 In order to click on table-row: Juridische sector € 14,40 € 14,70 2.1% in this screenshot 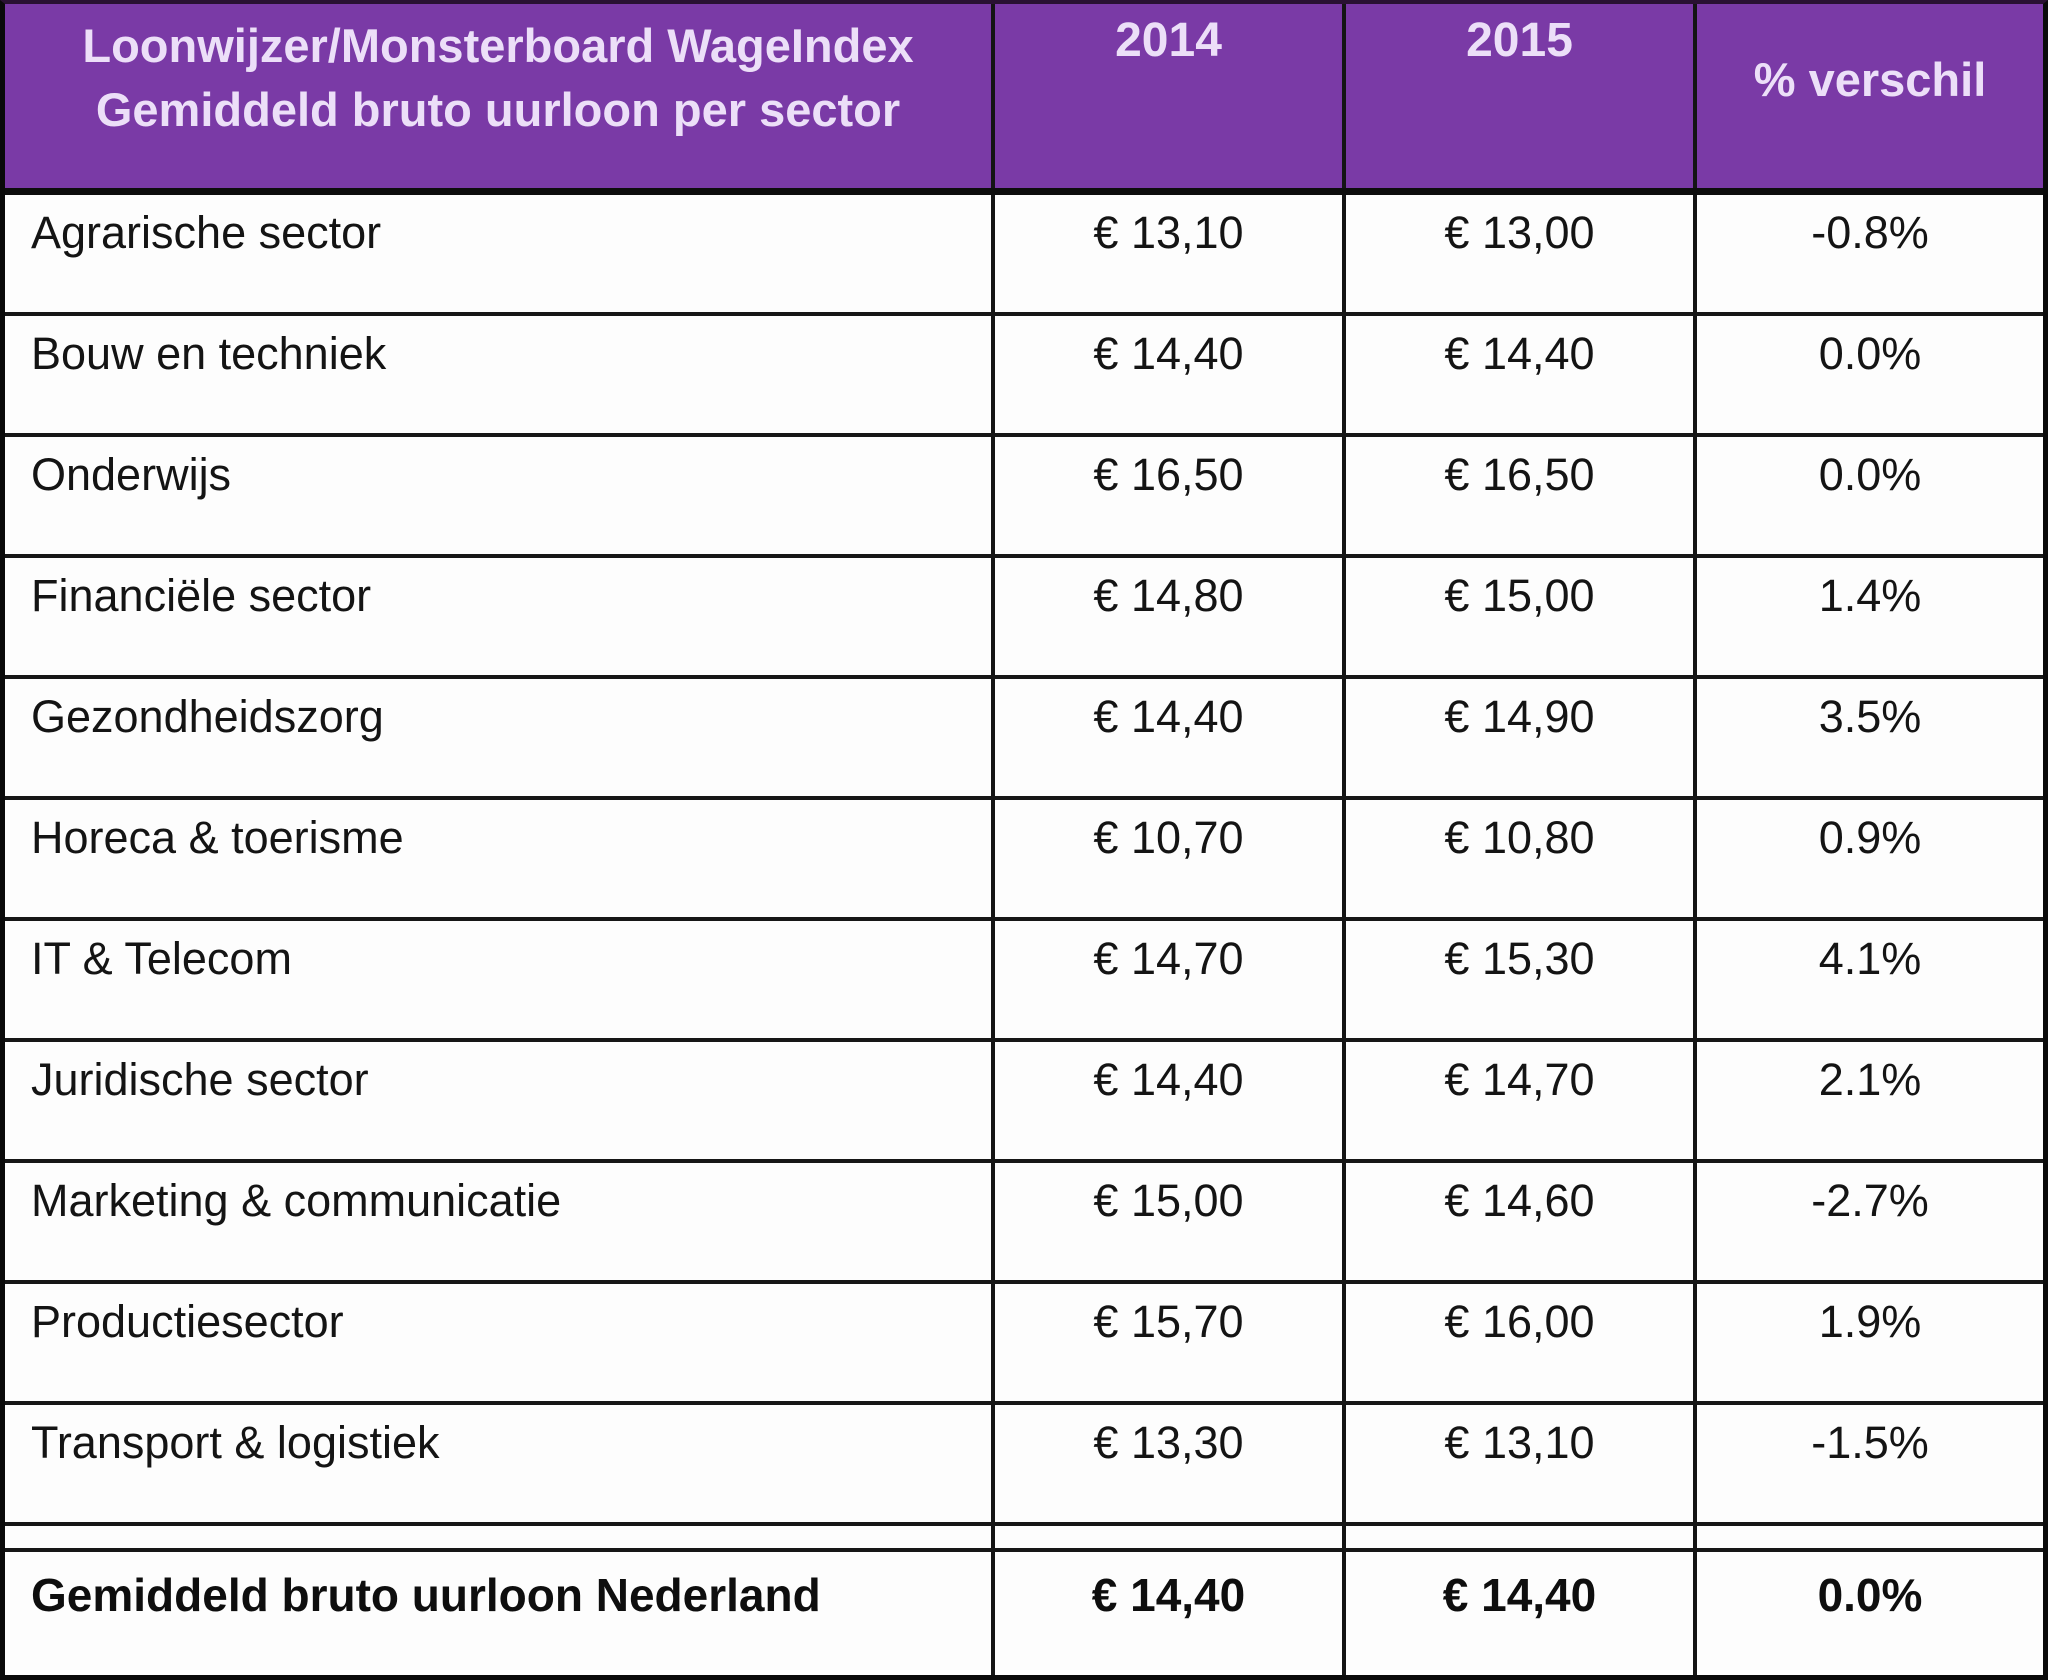, I will do `click(1024, 1102)`.